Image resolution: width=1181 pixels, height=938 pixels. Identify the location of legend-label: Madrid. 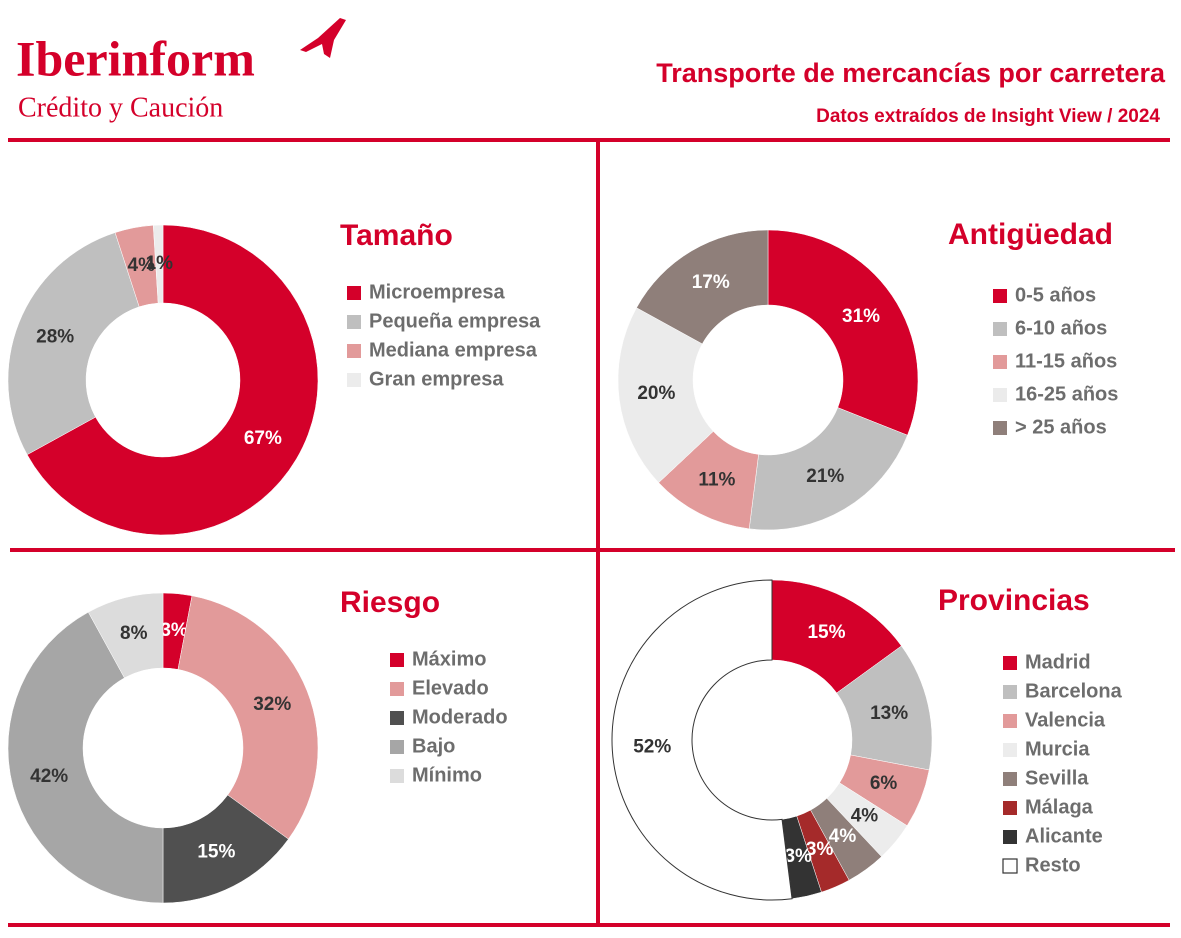
(1058, 662).